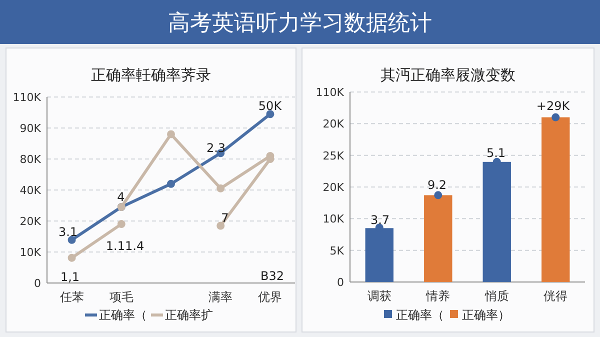 The width and height of the screenshot is (600, 337). I want to click on x-tick-label: 调获, so click(379, 296).